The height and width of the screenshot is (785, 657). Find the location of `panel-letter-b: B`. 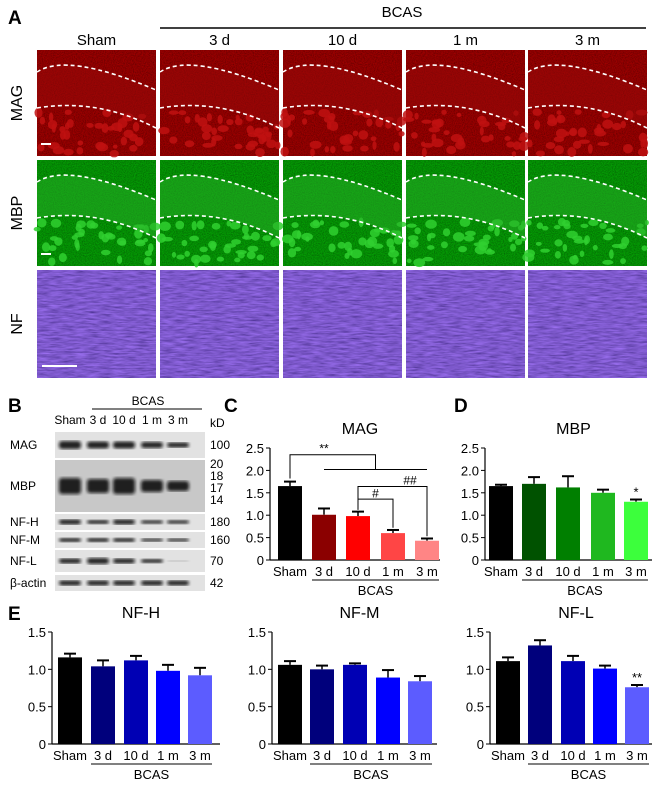

panel-letter-b: B is located at coordinates (15, 406).